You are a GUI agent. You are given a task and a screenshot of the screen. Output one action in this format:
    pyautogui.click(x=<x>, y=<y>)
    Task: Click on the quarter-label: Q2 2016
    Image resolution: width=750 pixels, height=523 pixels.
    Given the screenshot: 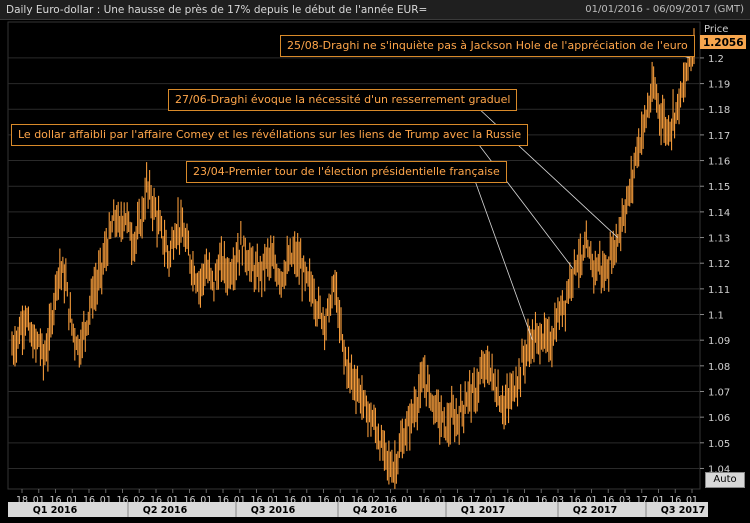 What is the action you would take?
    pyautogui.click(x=165, y=510)
    